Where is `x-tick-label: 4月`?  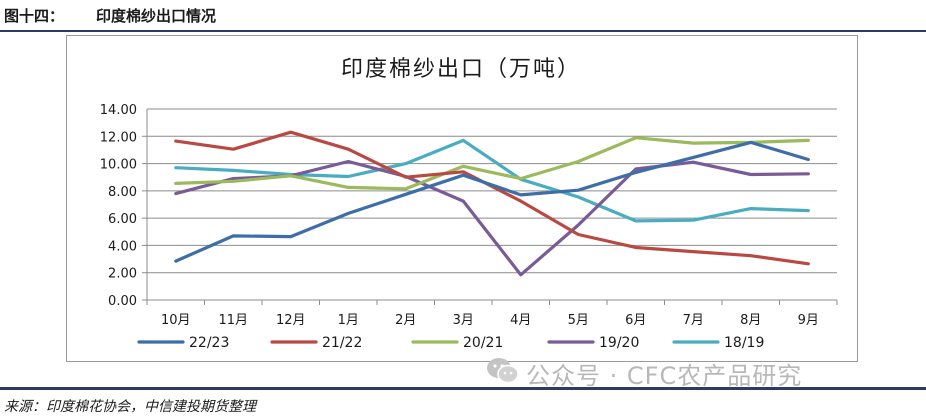
x-tick-label: 4月 is located at coordinates (520, 320).